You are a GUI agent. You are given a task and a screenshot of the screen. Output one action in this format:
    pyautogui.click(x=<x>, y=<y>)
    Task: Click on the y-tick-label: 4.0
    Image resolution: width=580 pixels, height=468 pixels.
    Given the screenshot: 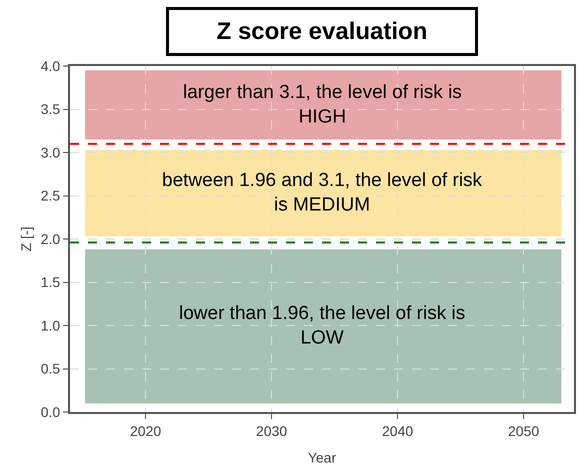 What is the action you would take?
    pyautogui.click(x=50, y=66)
    